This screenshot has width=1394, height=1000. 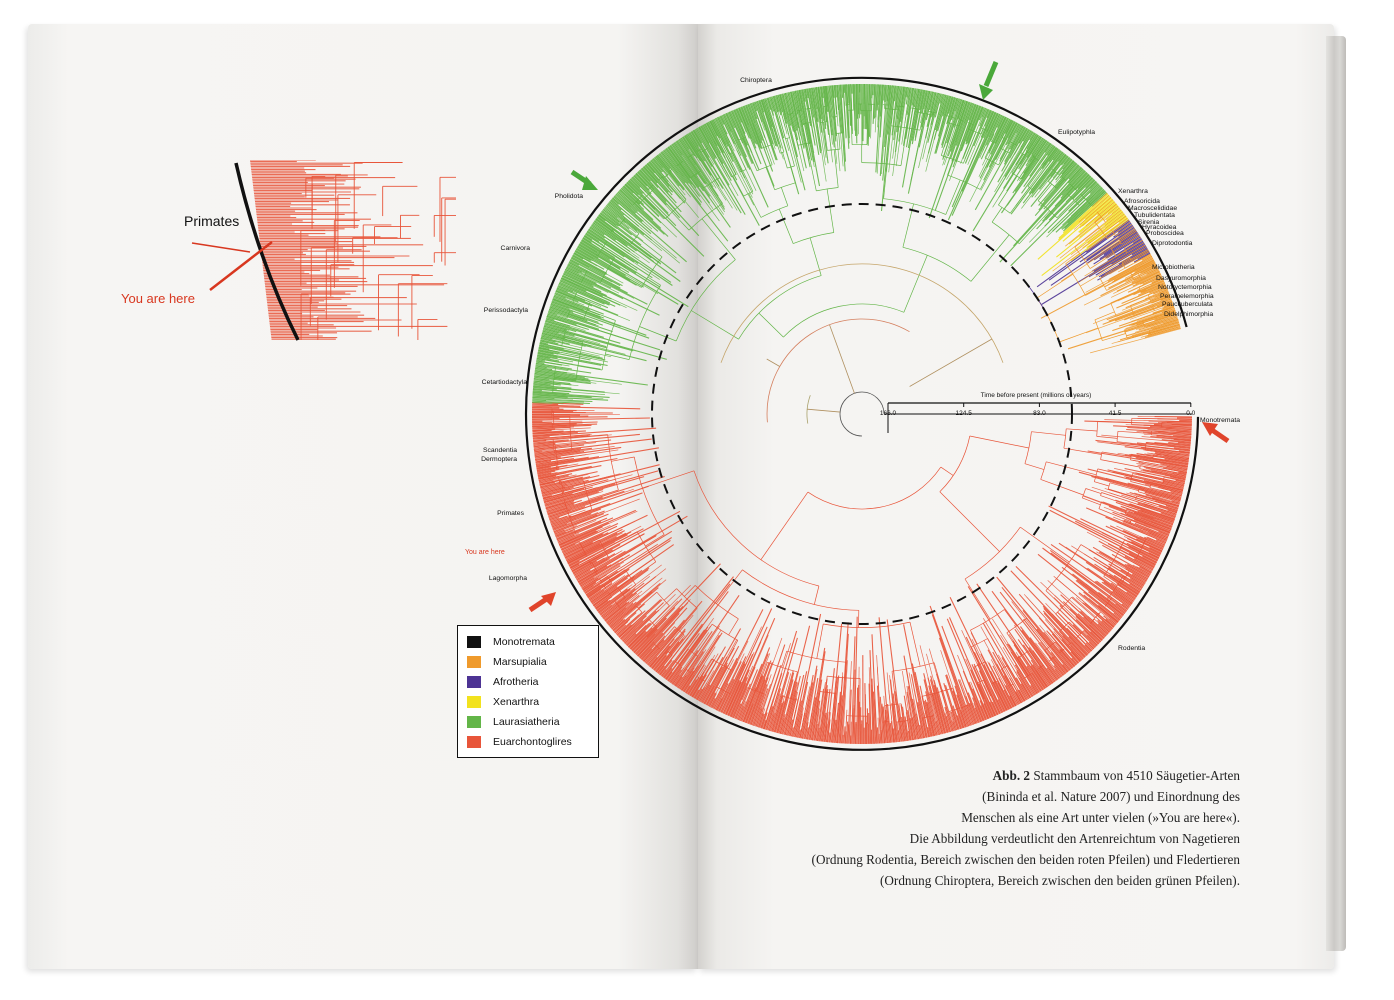 I want to click on legend-label: Xenarthra, so click(x=516, y=702).